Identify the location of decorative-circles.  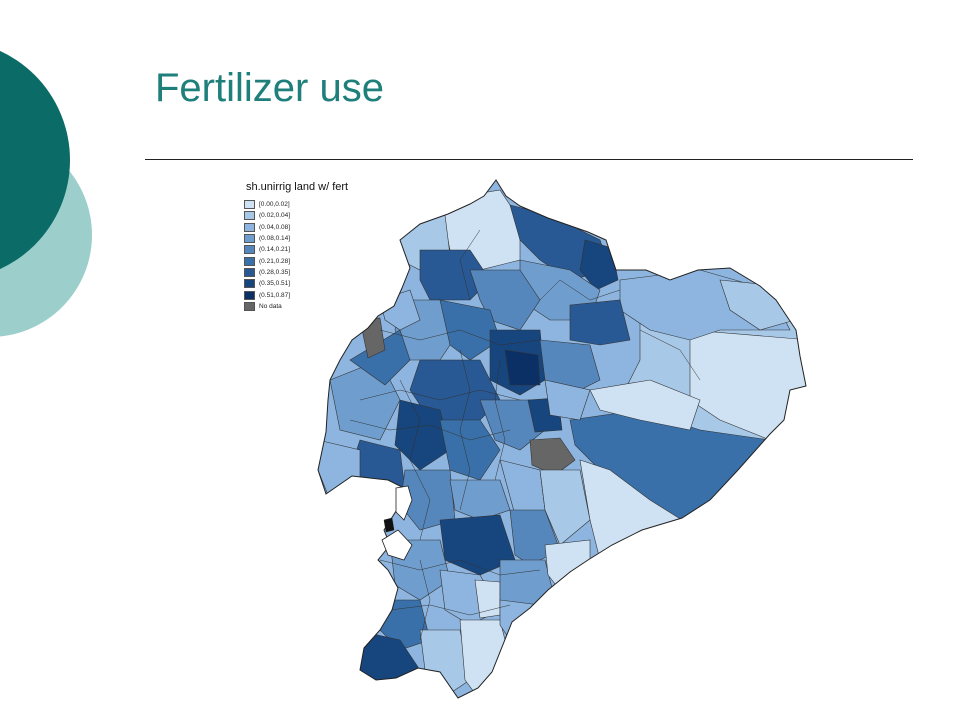
(46, 193).